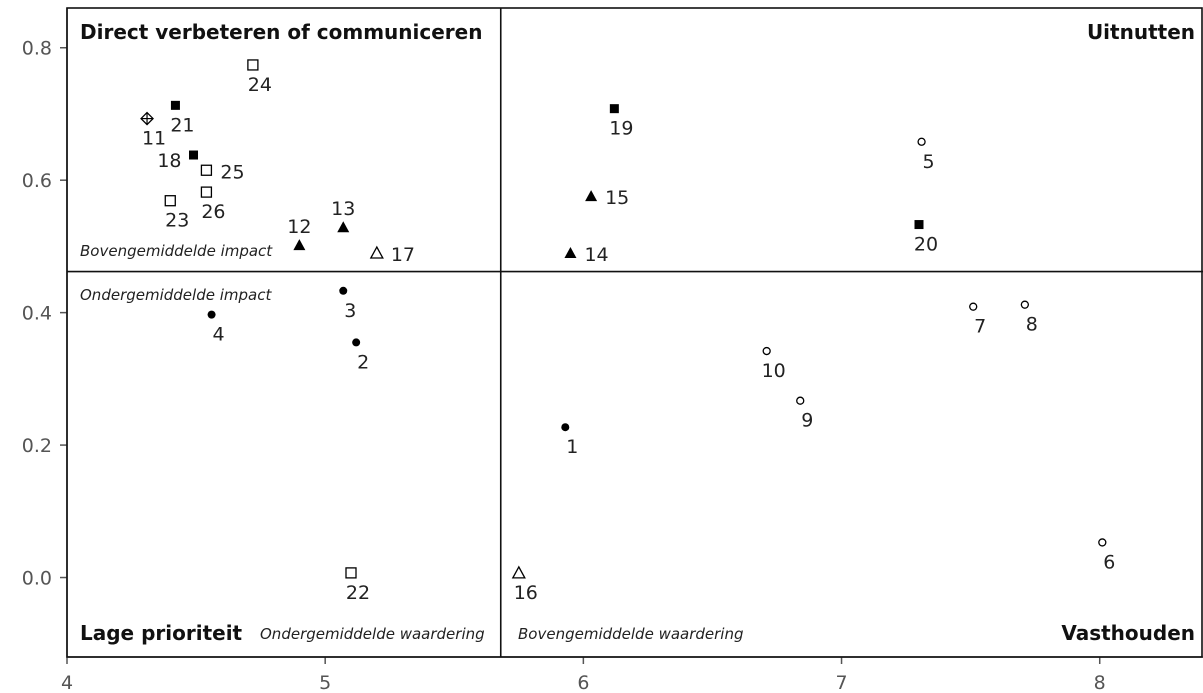  I want to click on data-point-label: 9, so click(807, 421).